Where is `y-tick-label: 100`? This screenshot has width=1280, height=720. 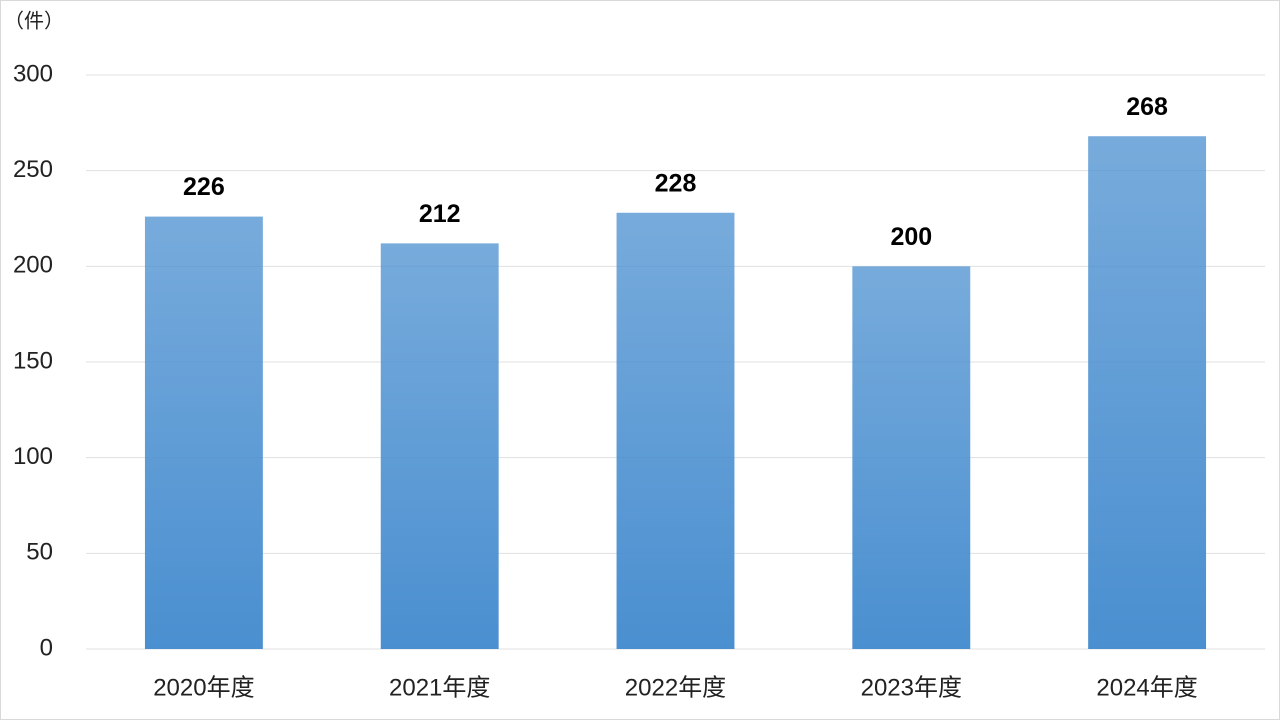
y-tick-label: 100 is located at coordinates (33, 456).